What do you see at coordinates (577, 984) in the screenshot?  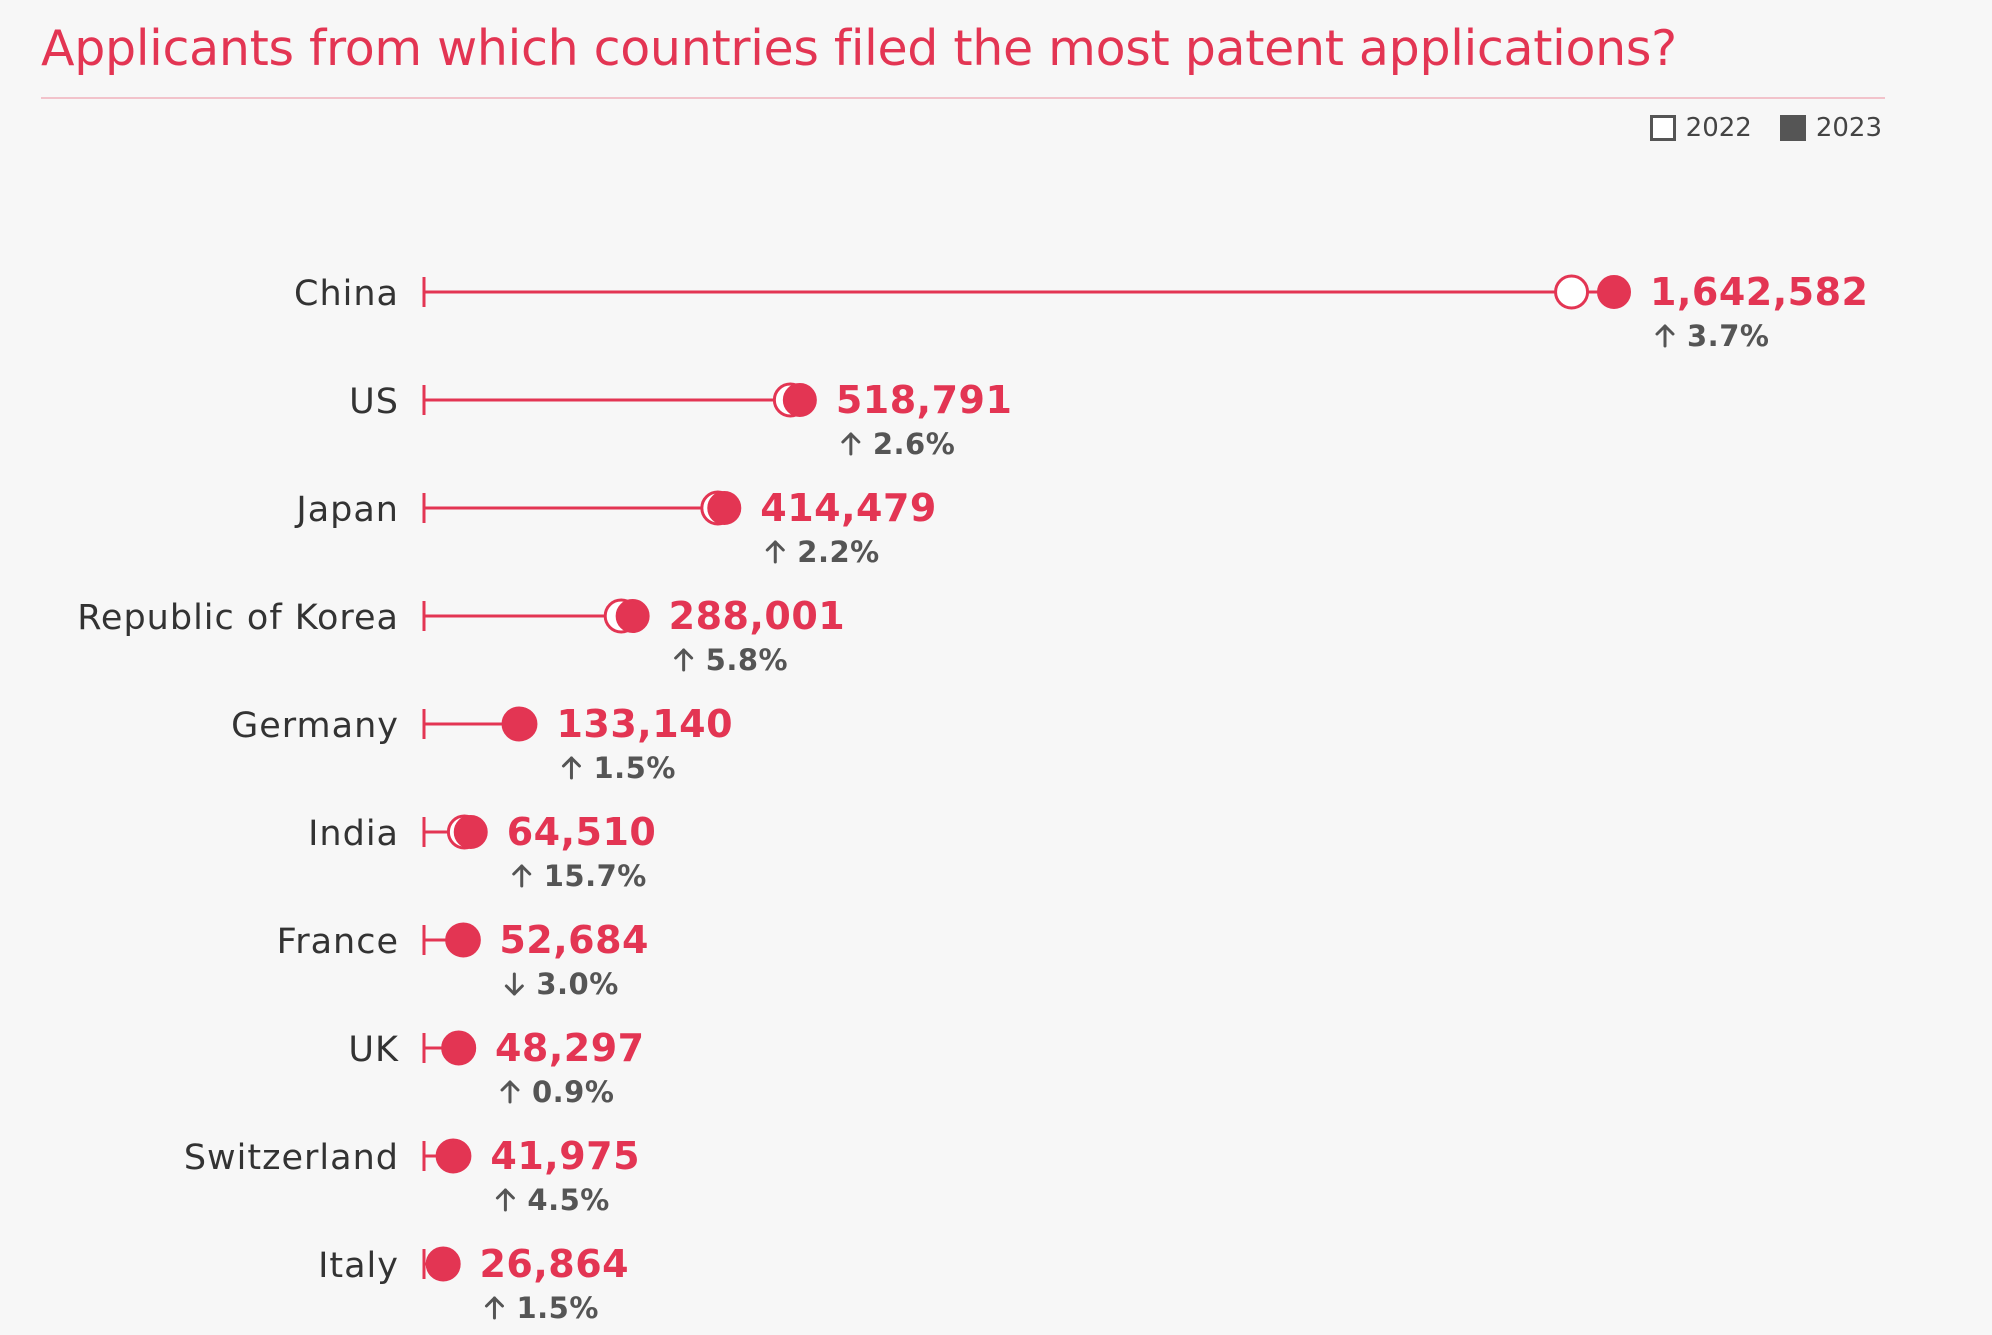 I see `change-label: 3.0%` at bounding box center [577, 984].